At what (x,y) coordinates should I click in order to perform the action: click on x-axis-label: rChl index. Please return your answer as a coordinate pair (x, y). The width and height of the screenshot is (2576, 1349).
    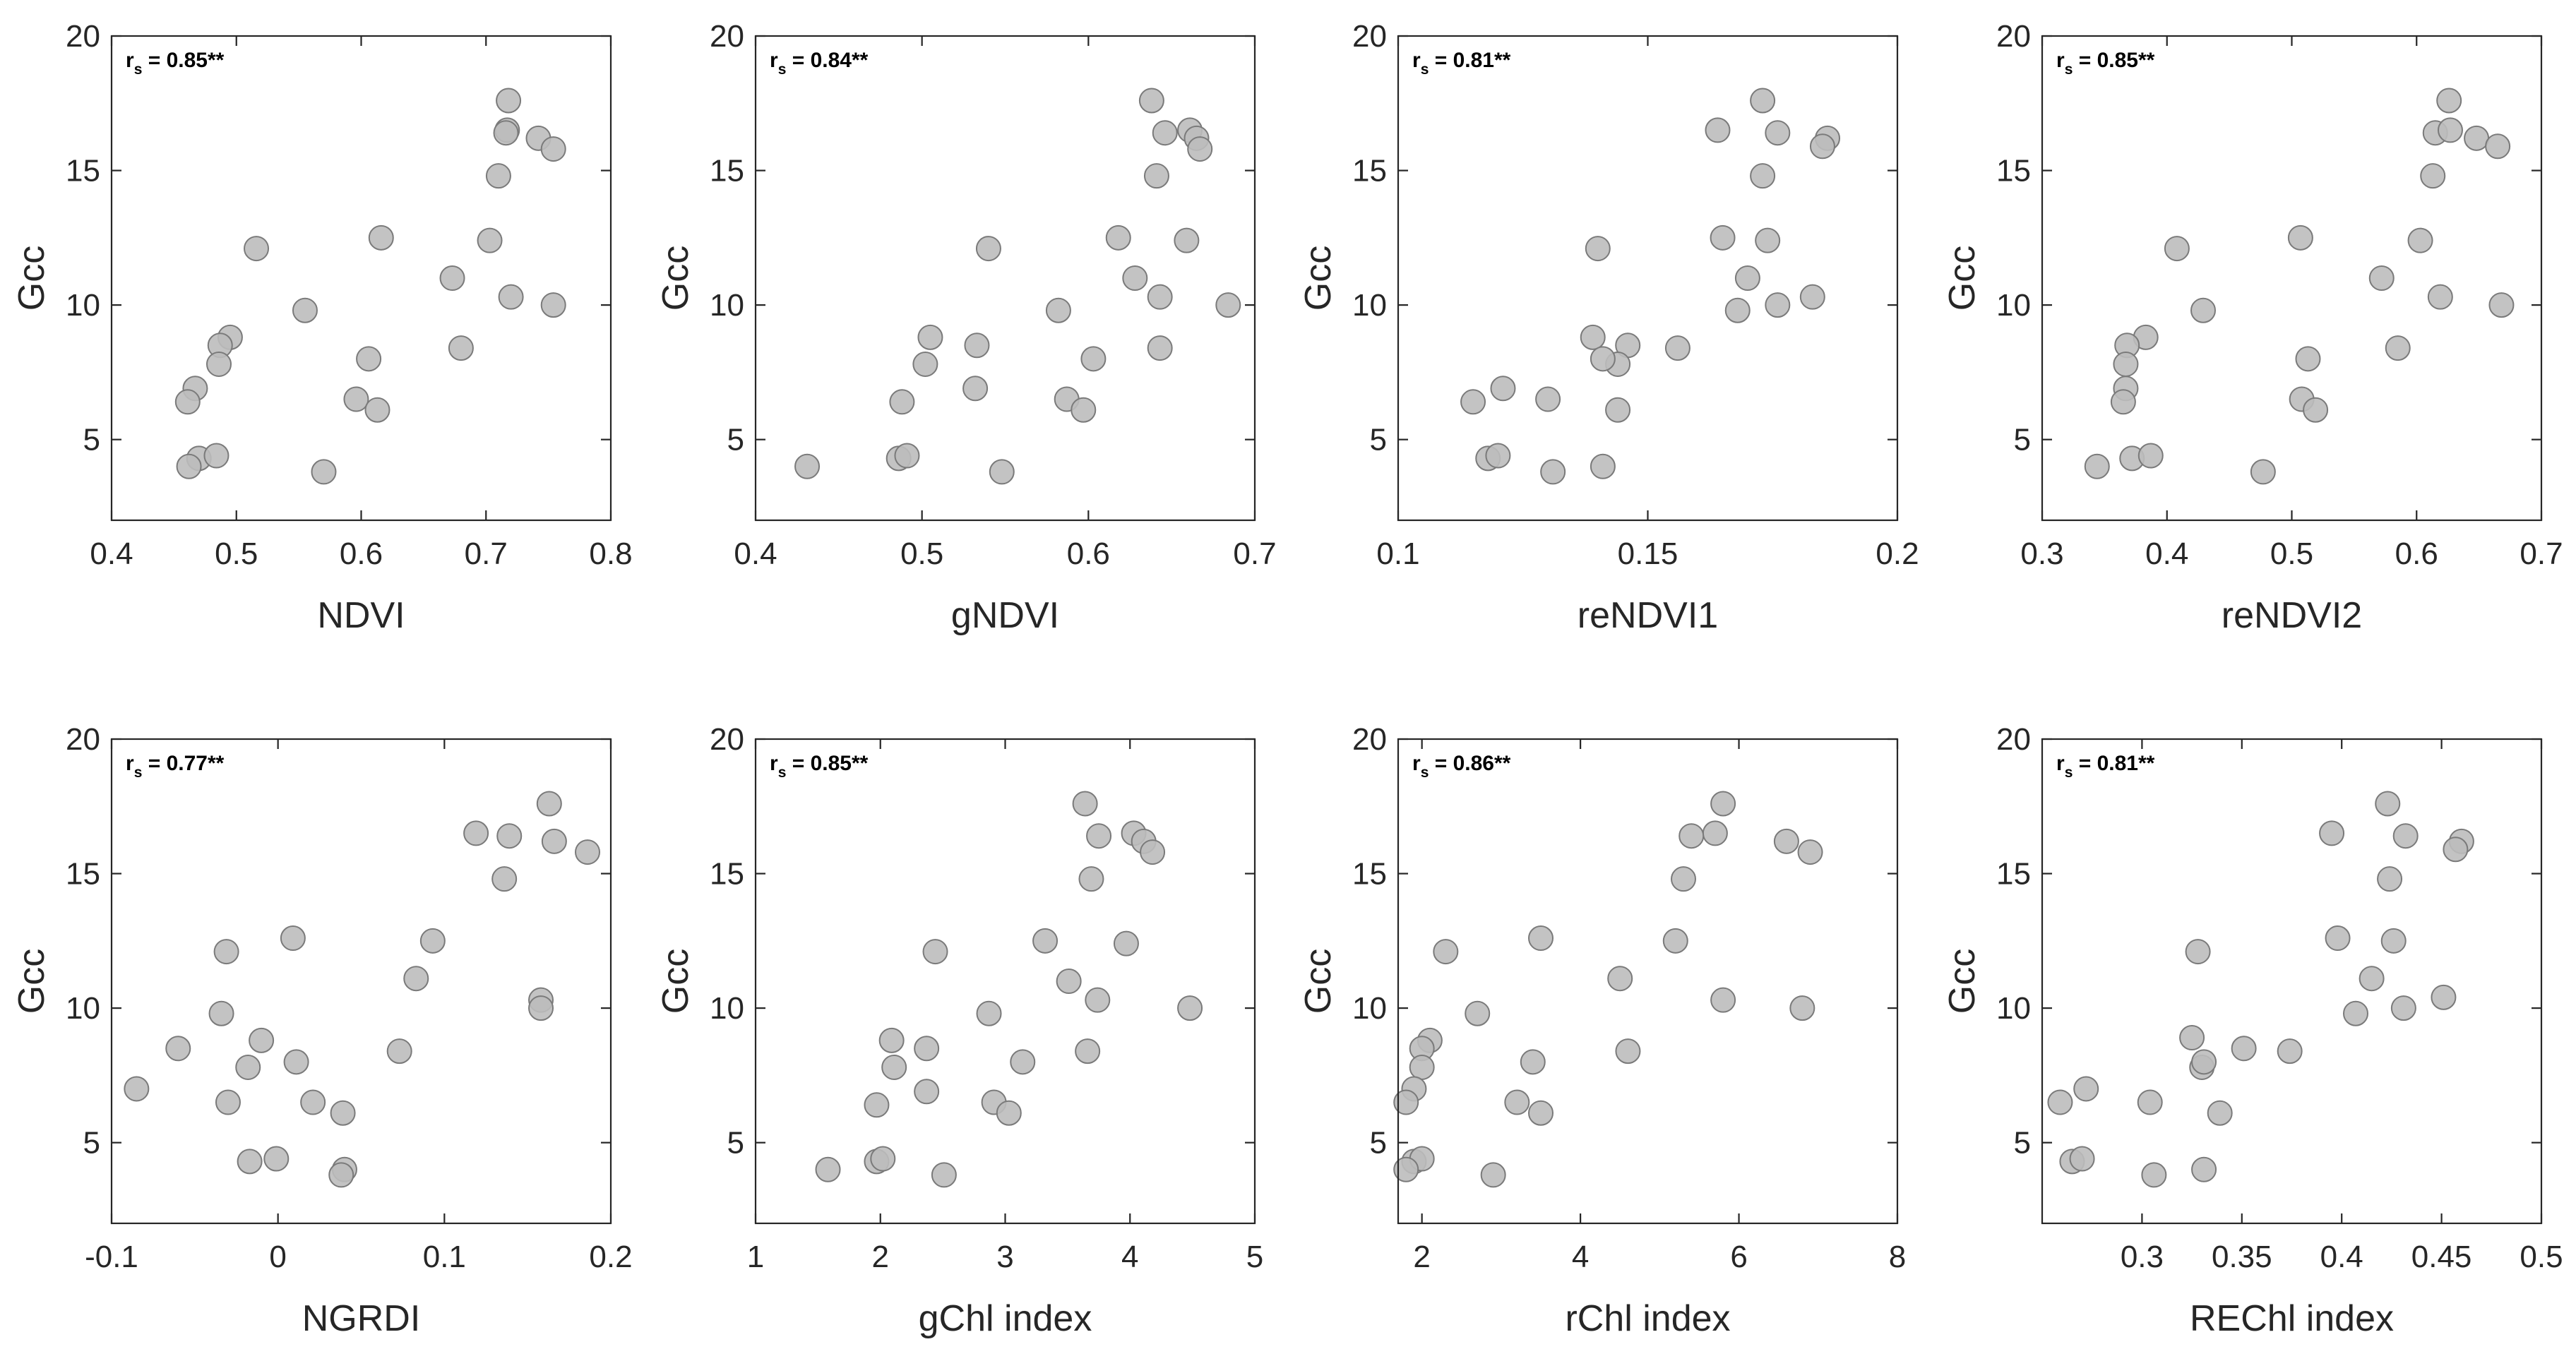
    Looking at the image, I should click on (1647, 1318).